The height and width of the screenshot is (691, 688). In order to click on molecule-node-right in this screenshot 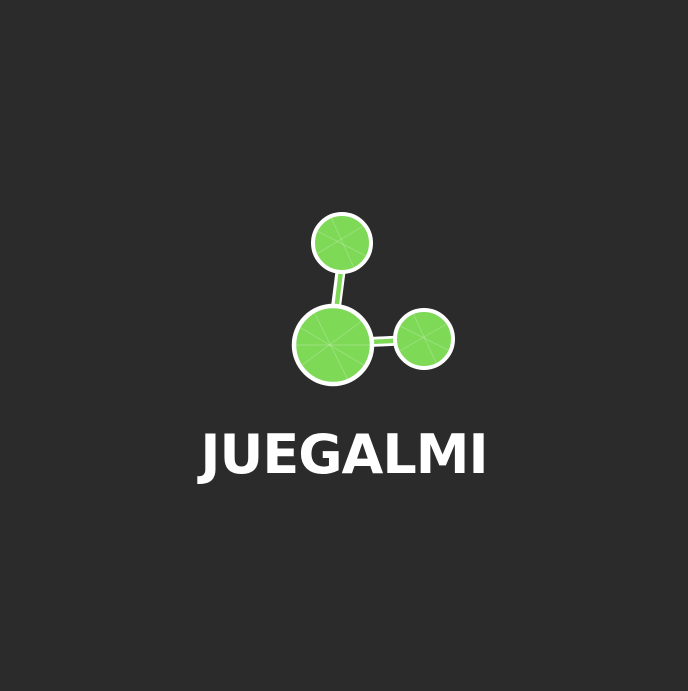, I will do `click(424, 339)`.